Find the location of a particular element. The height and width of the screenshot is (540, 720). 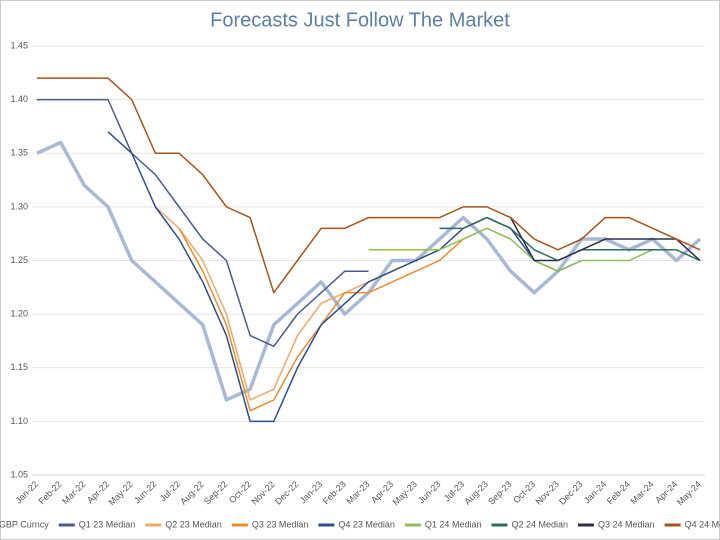

legend-label: Q1 23 Median is located at coordinates (107, 524).